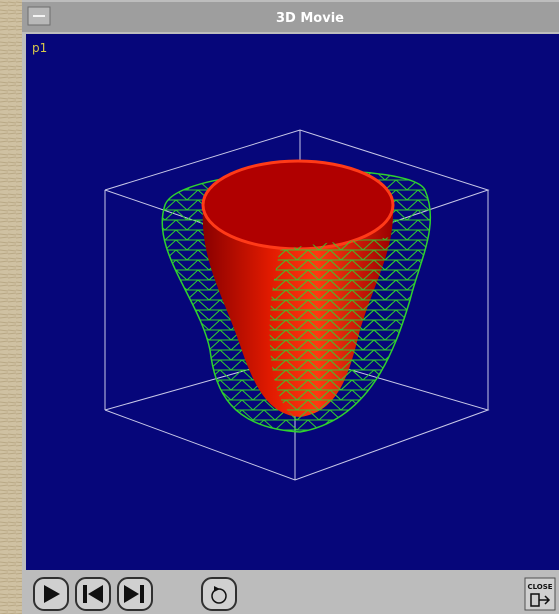 This screenshot has width=559, height=614. I want to click on cup-opening, so click(298, 205).